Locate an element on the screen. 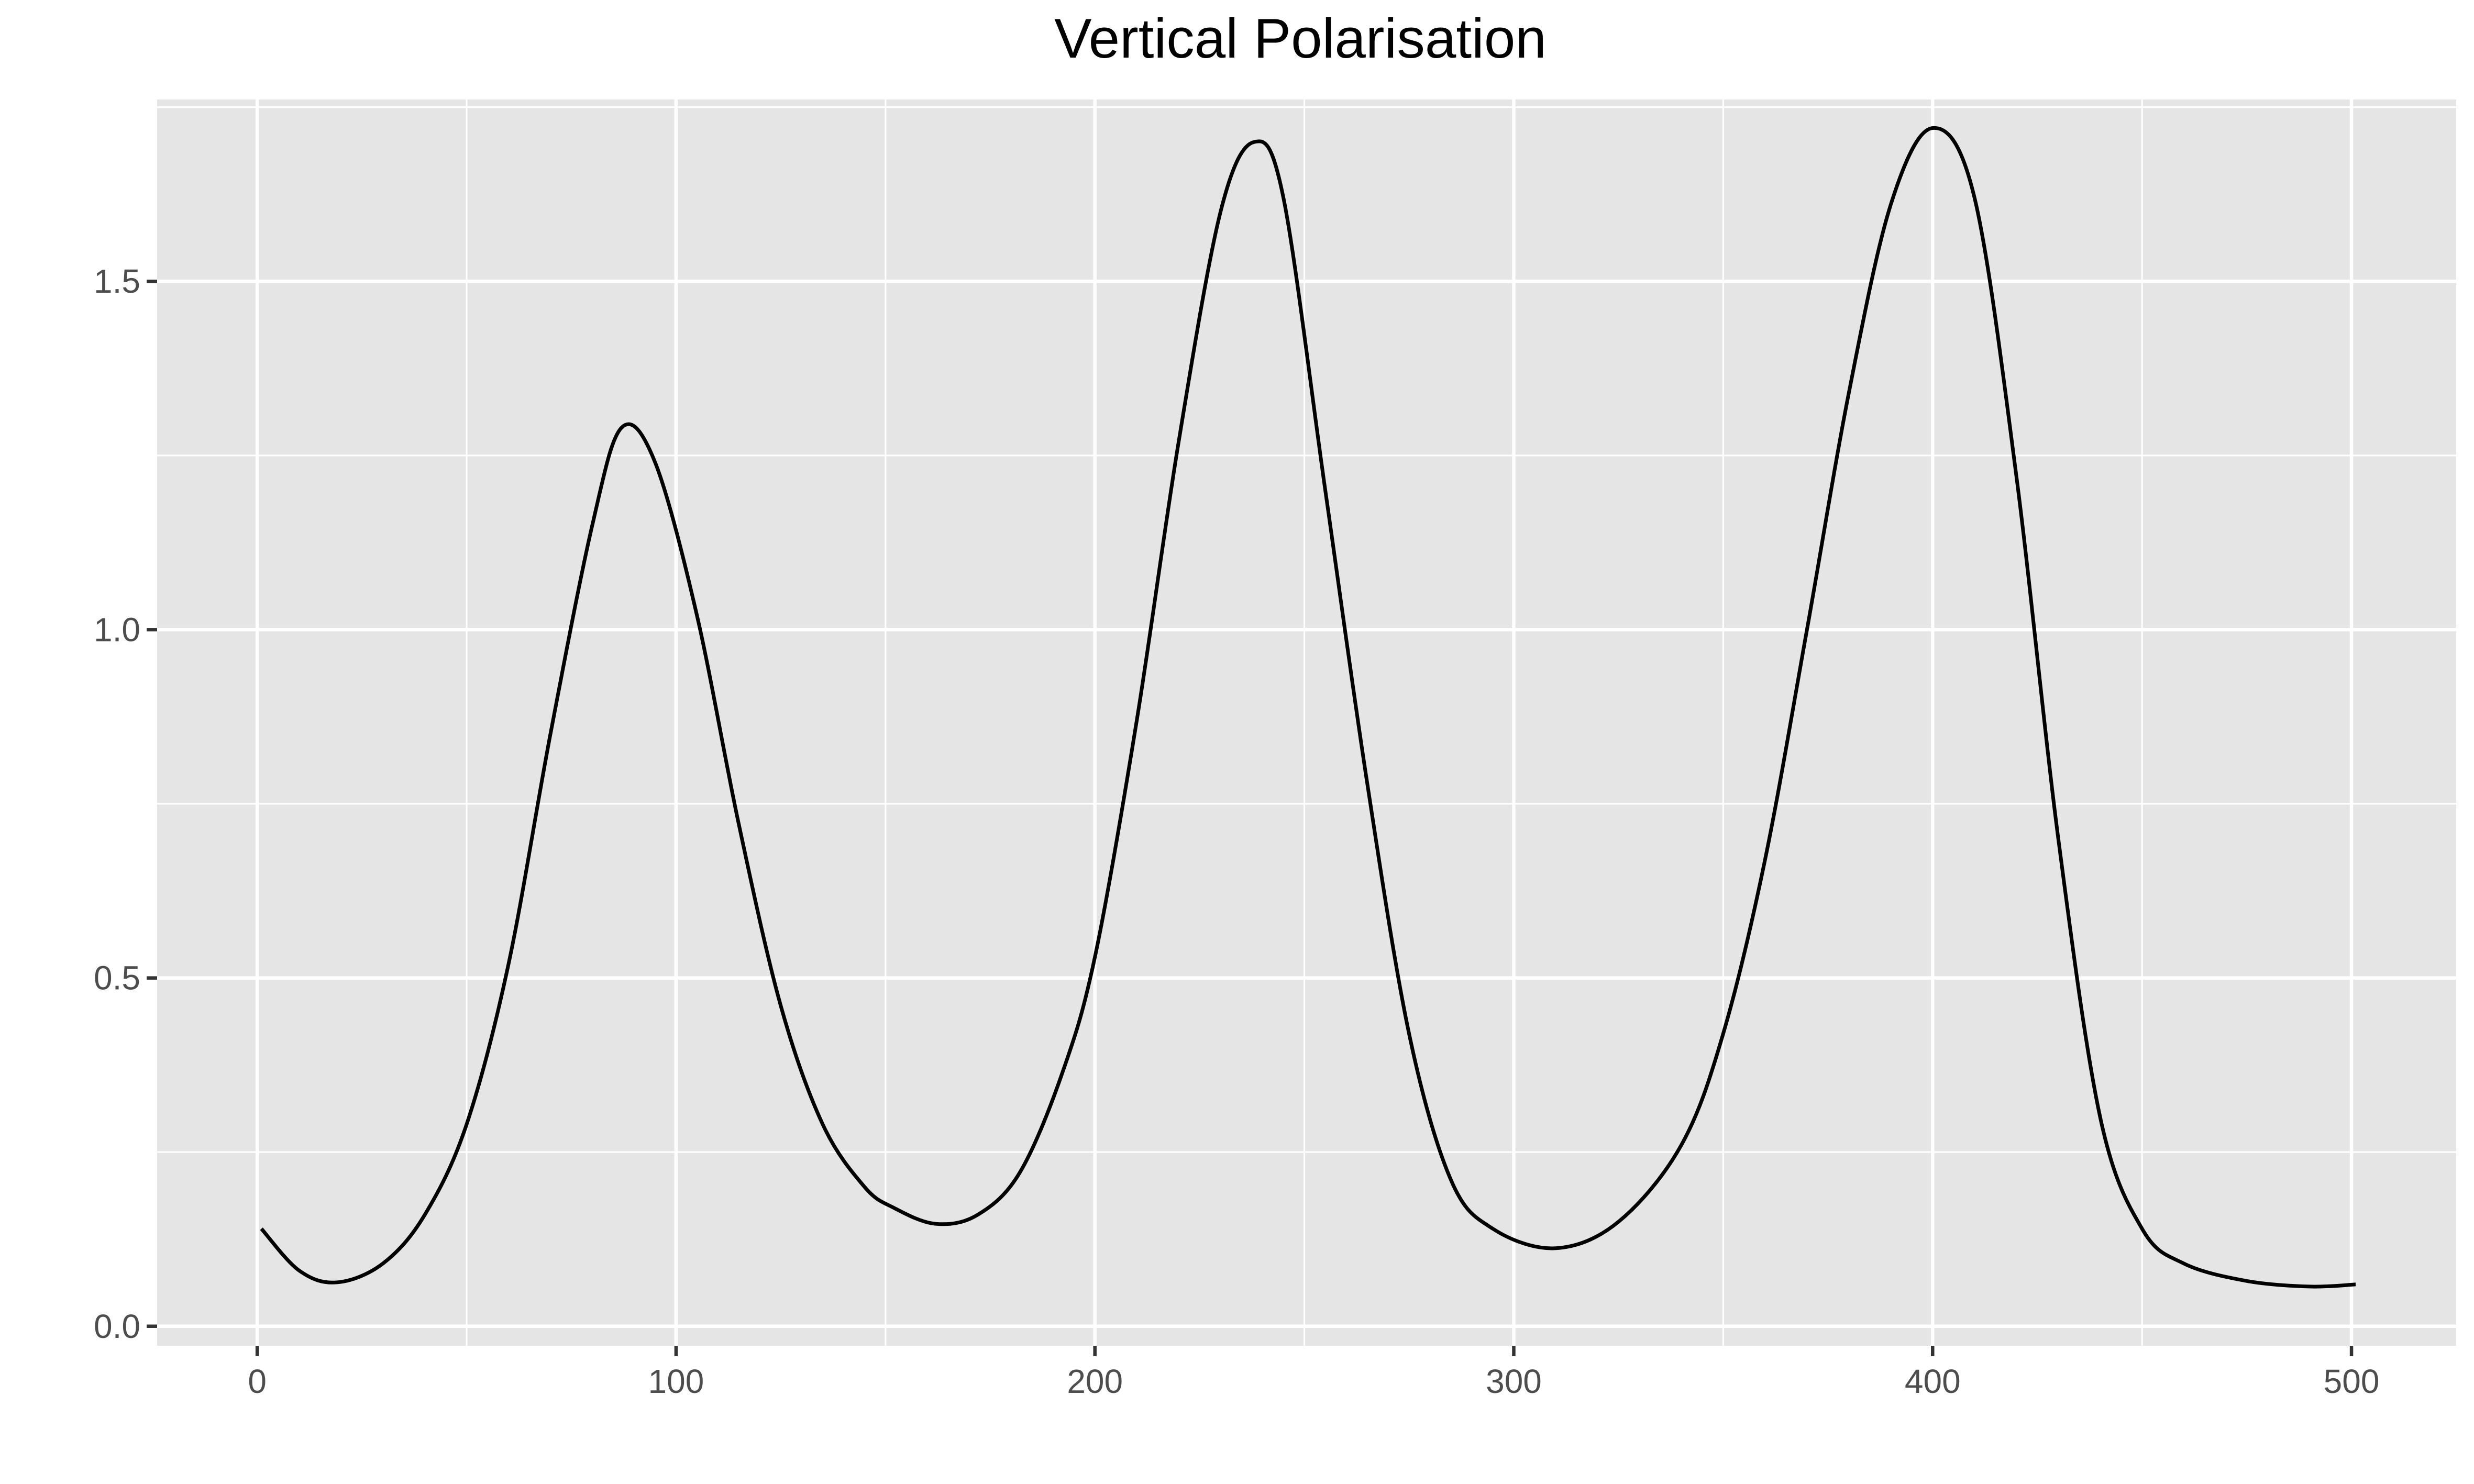 This screenshot has height=1484, width=2474. x-axis-tick-label: 500 is located at coordinates (2352, 1381).